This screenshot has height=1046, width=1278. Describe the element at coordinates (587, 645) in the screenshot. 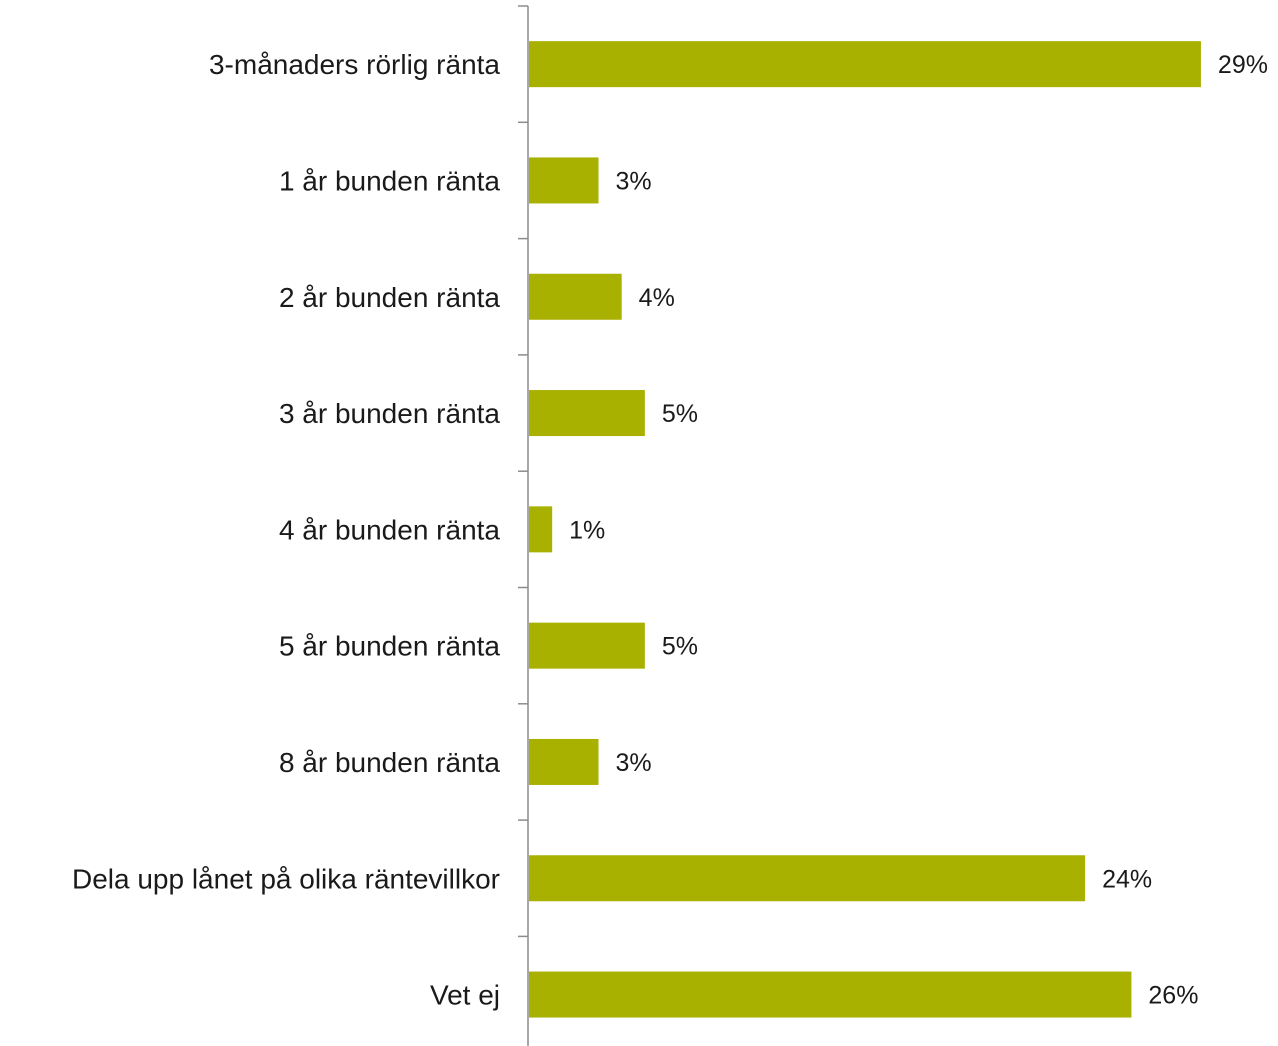

I see `bar-5-ar-bunden-ranta` at that location.